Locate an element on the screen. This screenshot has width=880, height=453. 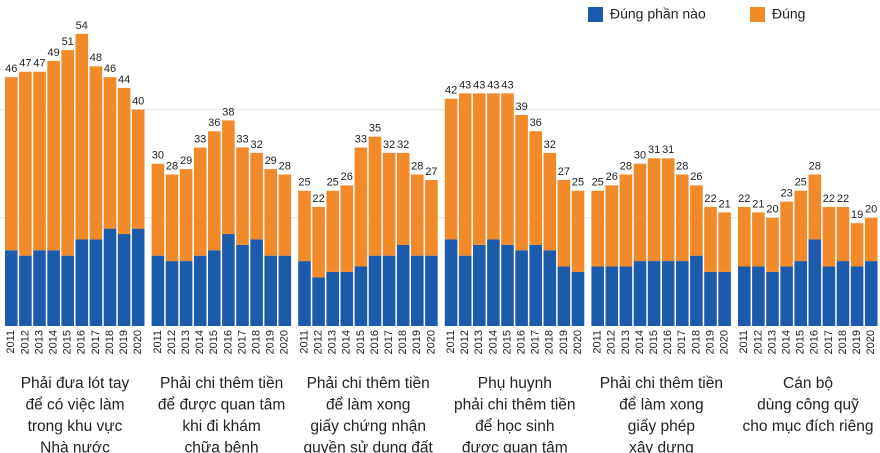
total-label: 46 is located at coordinates (110, 69).